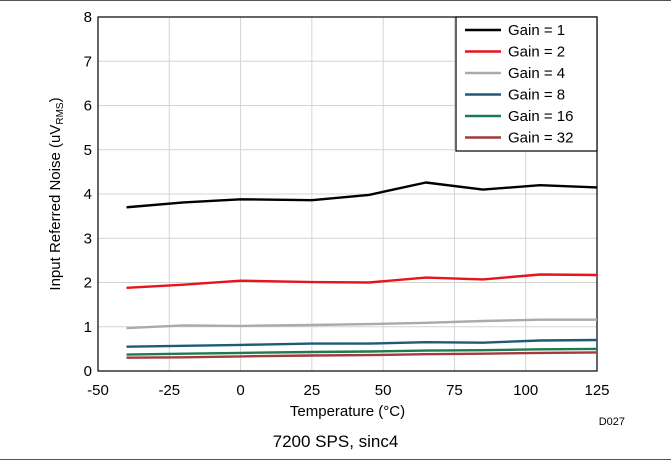 The image size is (671, 460). Describe the element at coordinates (169, 390) in the screenshot. I see `x-tick-label: -25` at that location.